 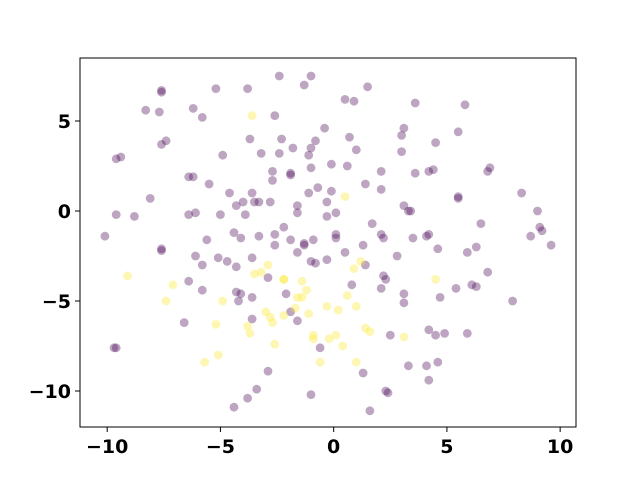 What do you see at coordinates (64, 212) in the screenshot?
I see `y-tick-label: 0` at bounding box center [64, 212].